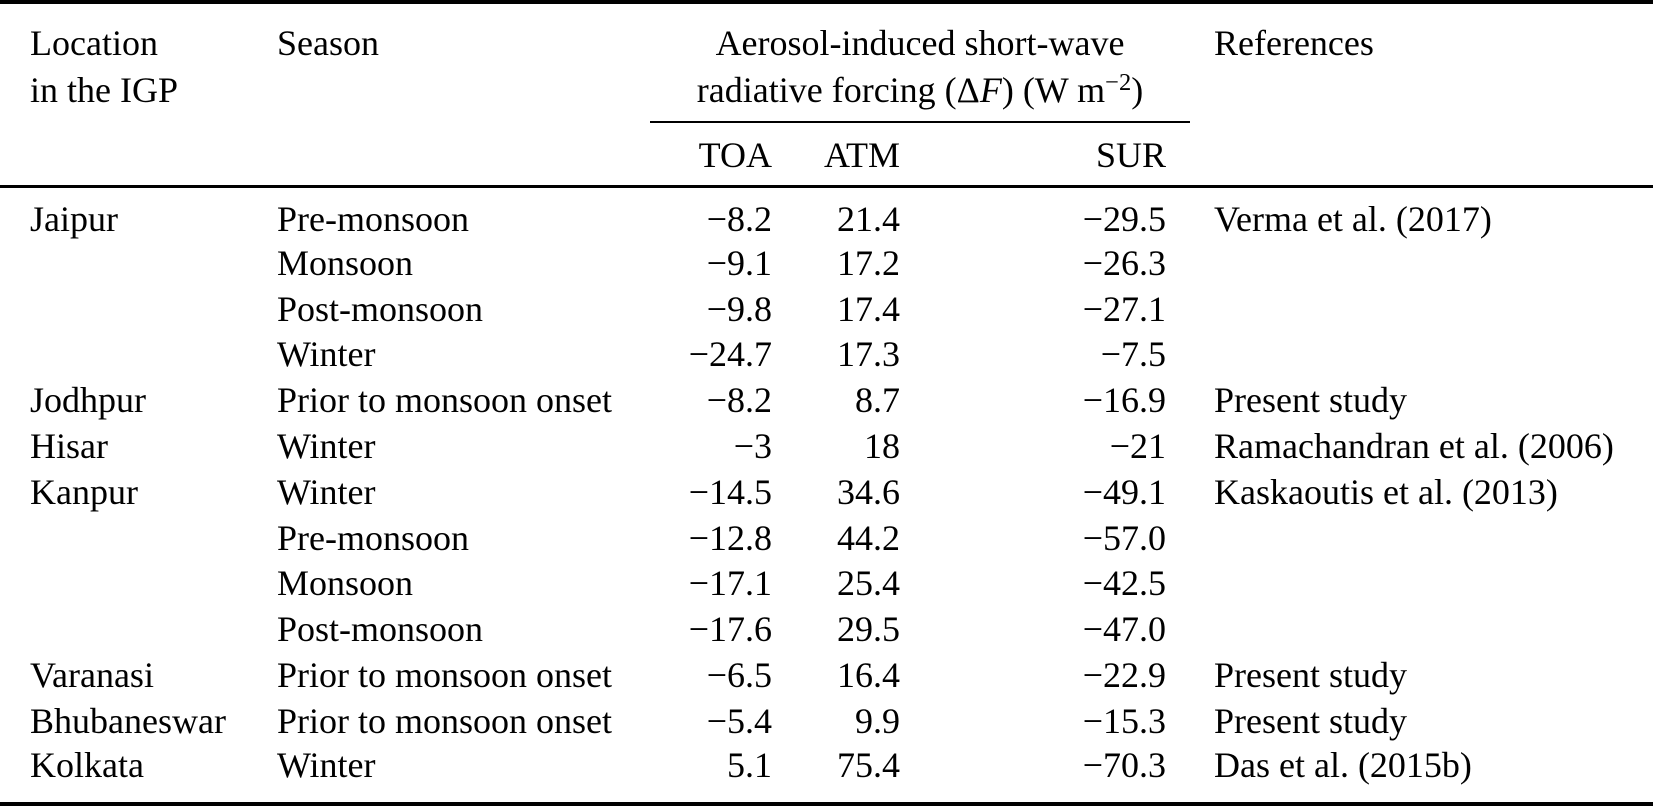  What do you see at coordinates (990, 90) in the screenshot?
I see `forcing-header-delta-f: F` at bounding box center [990, 90].